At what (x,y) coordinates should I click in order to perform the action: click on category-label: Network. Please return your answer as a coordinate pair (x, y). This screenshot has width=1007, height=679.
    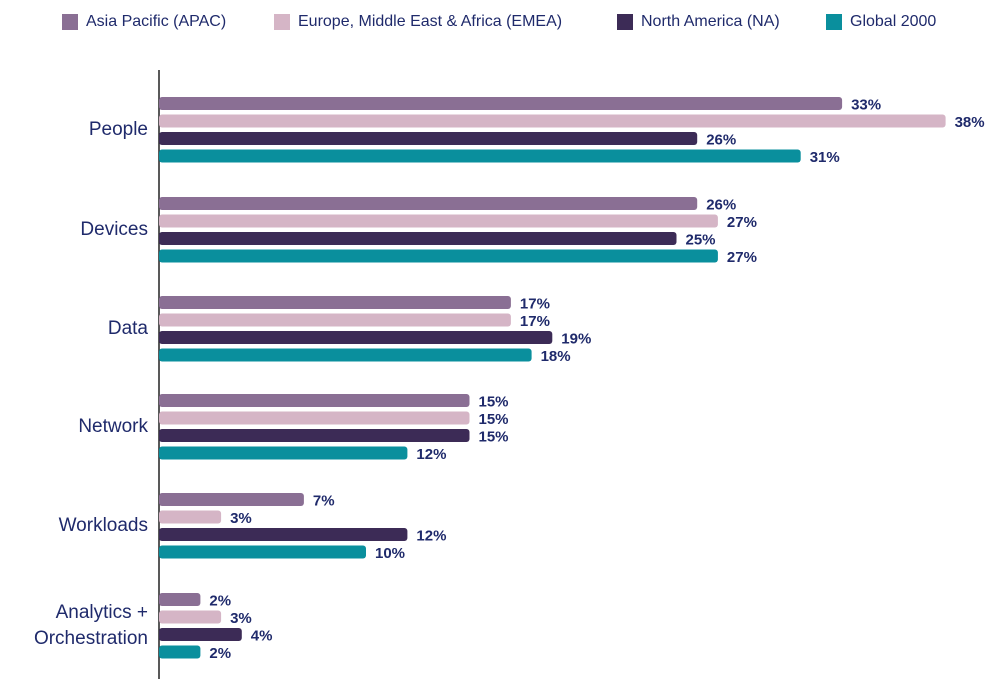
    Looking at the image, I should click on (113, 426).